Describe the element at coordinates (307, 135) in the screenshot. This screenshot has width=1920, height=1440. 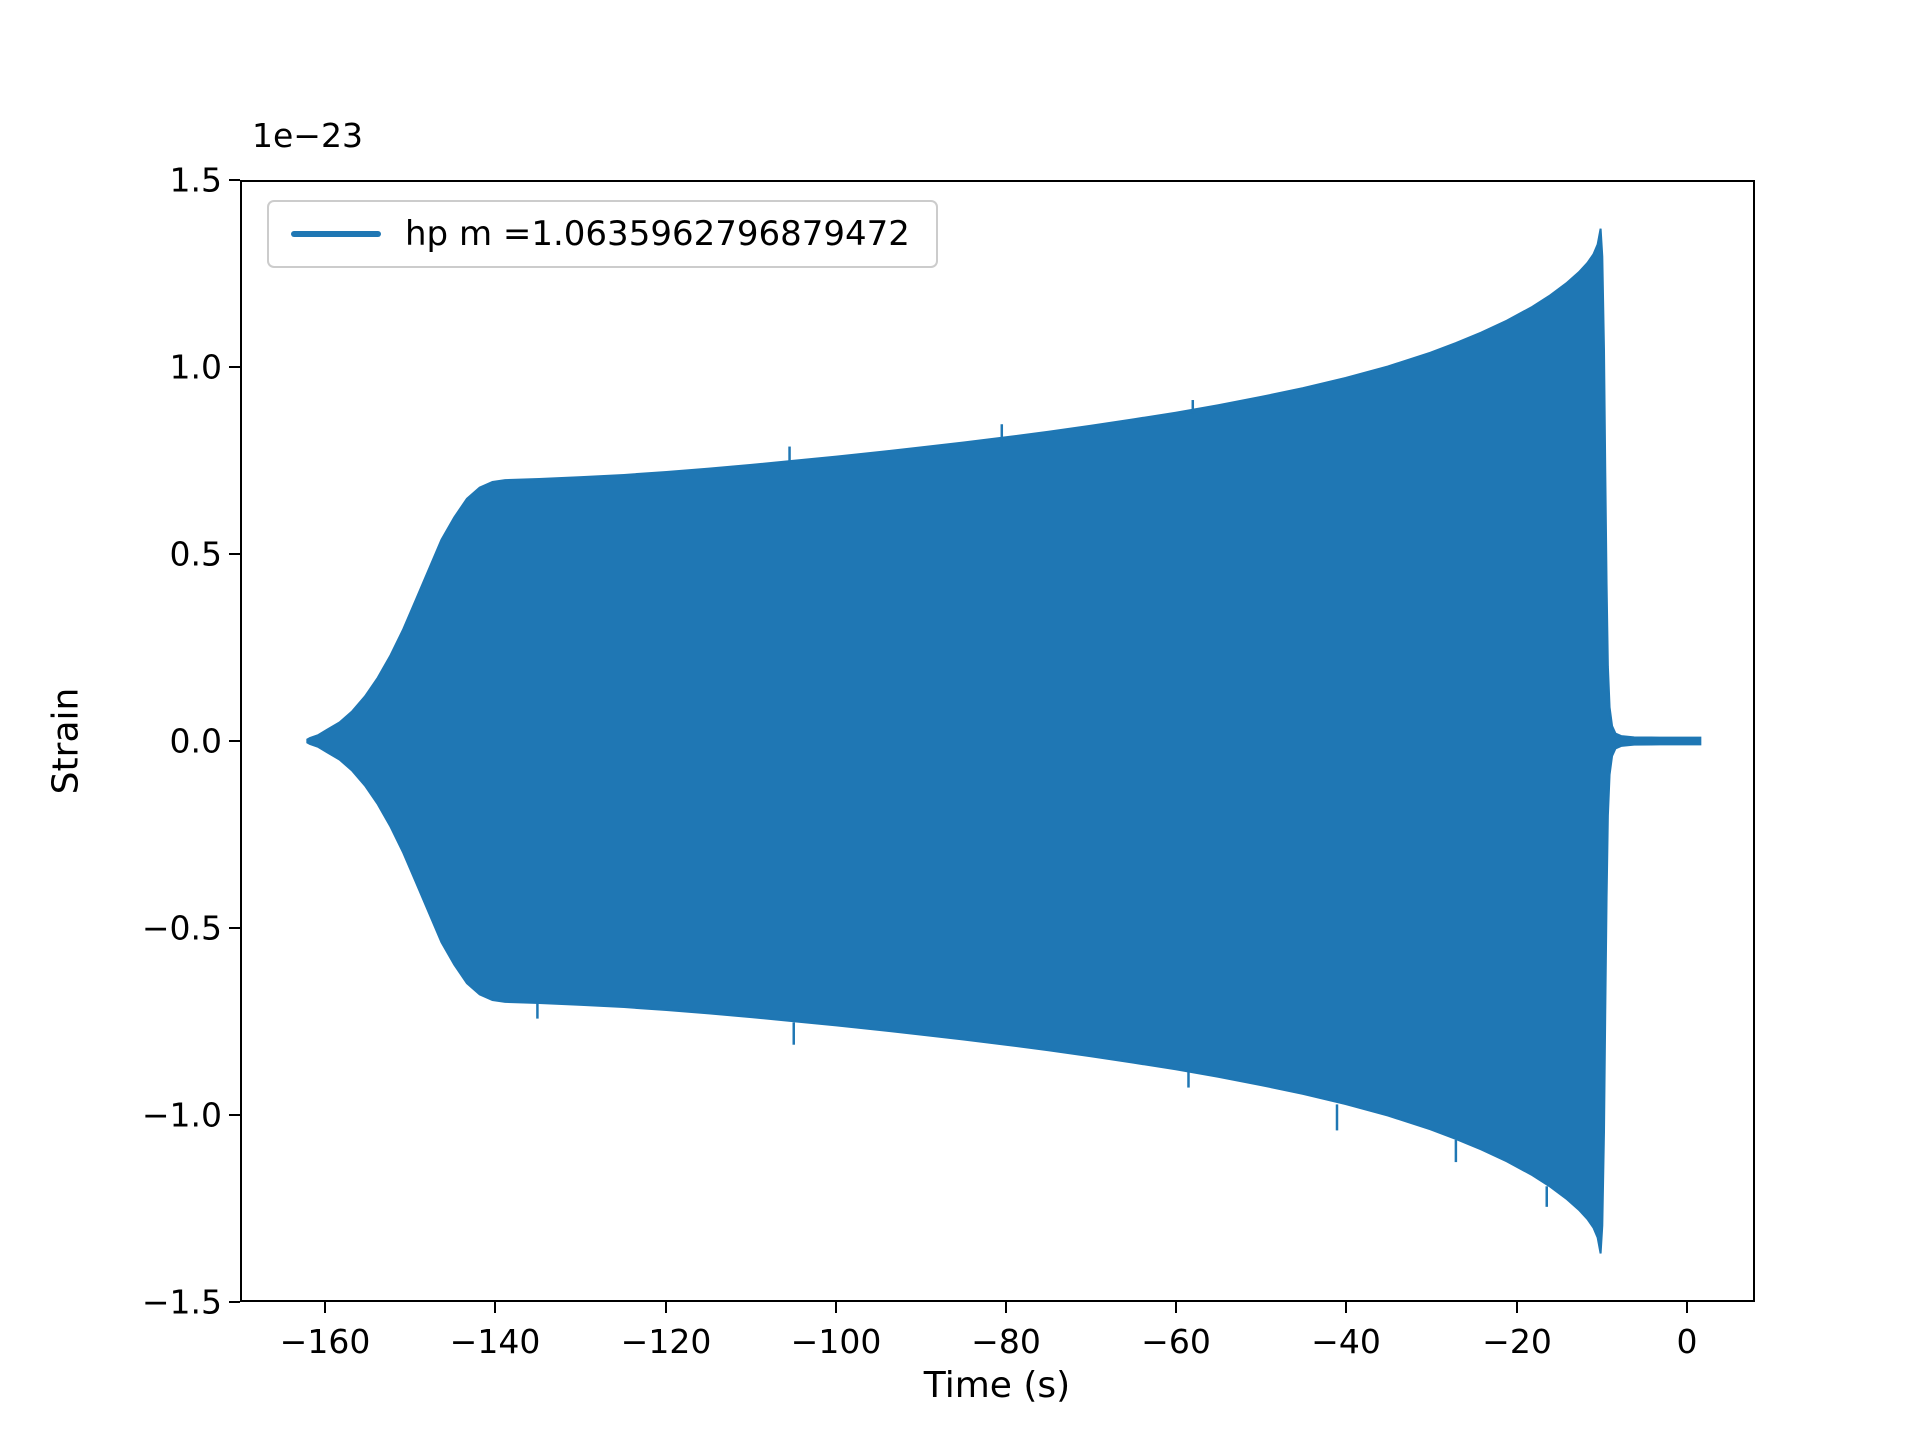
I see `y-axis-offset-text: 1e−23` at that location.